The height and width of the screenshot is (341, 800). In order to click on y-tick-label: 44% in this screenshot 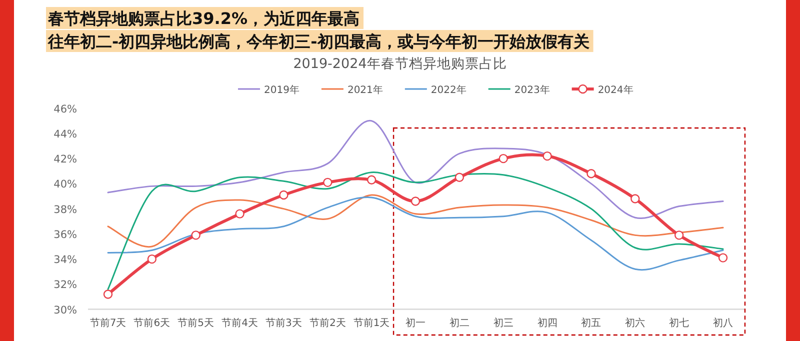, I will do `click(66, 134)`.